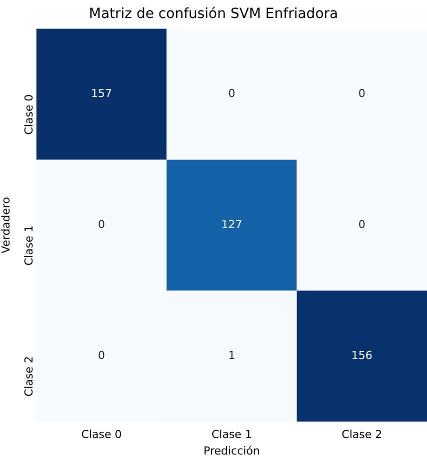 The height and width of the screenshot is (458, 427). What do you see at coordinates (6, 225) in the screenshot?
I see `y-axis-title: Verdadero` at bounding box center [6, 225].